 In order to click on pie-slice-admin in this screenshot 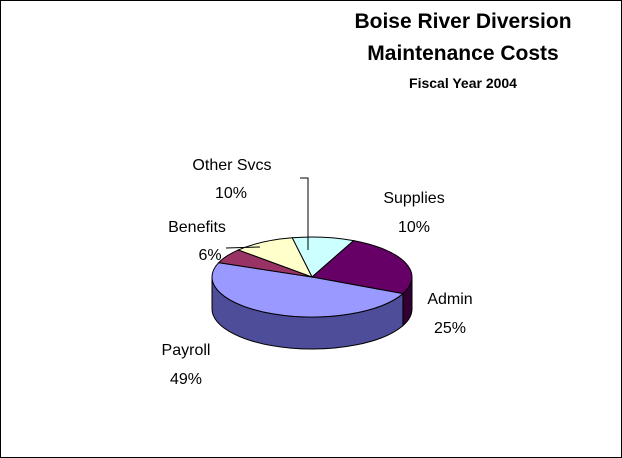, I will do `click(361, 267)`.